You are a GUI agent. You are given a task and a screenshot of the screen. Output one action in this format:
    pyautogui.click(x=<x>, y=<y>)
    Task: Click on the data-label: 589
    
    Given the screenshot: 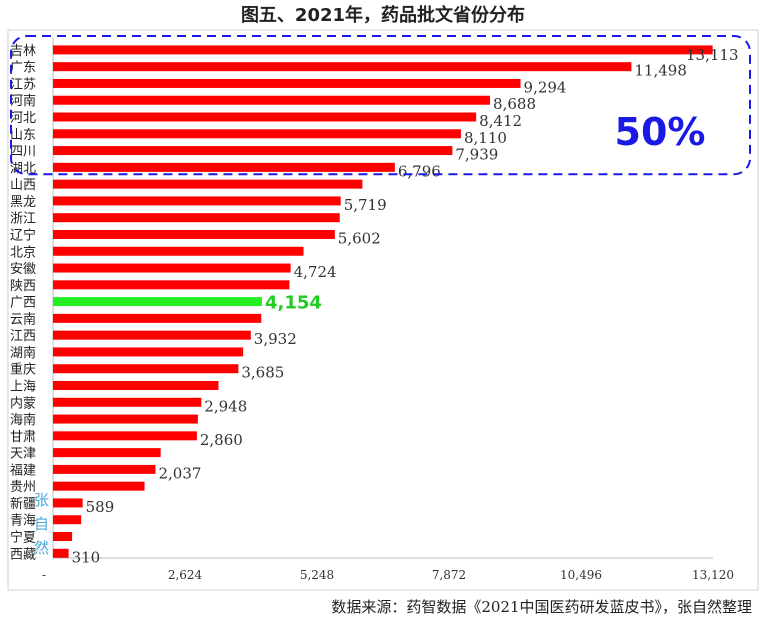 What is the action you would take?
    pyautogui.click(x=100, y=507)
    